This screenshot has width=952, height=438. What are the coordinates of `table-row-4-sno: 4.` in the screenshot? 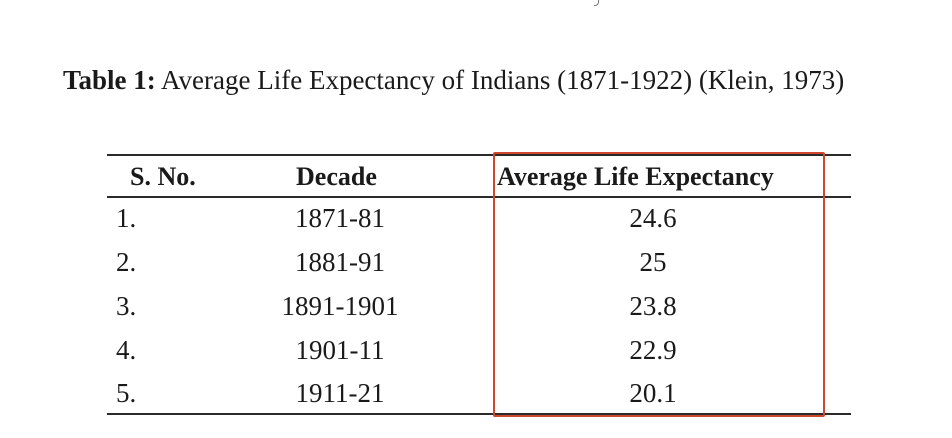 It's located at (126, 350).